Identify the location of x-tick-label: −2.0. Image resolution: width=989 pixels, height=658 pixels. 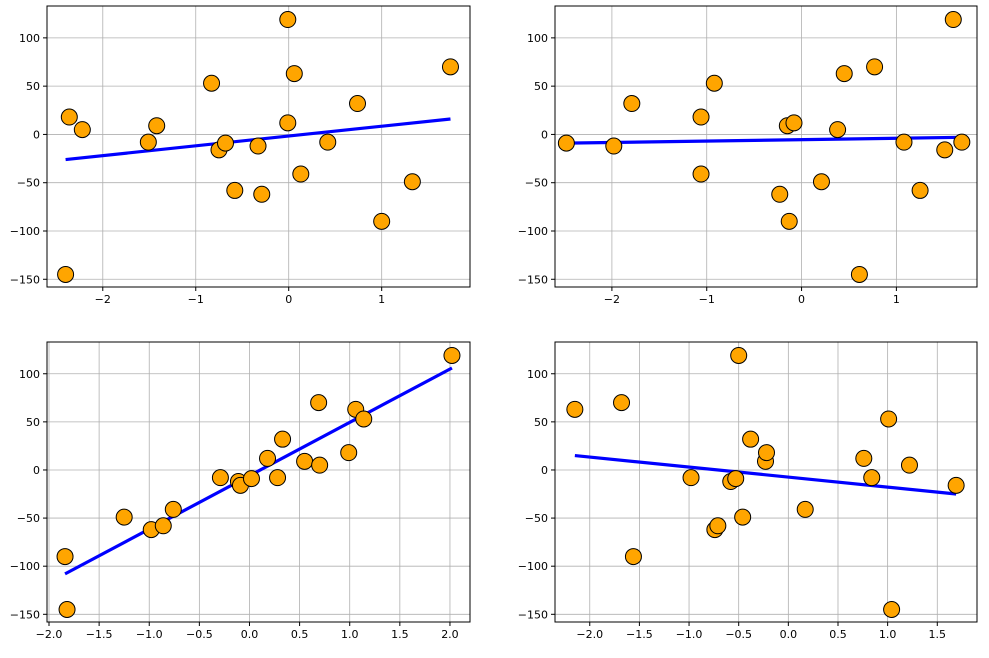
(589, 634).